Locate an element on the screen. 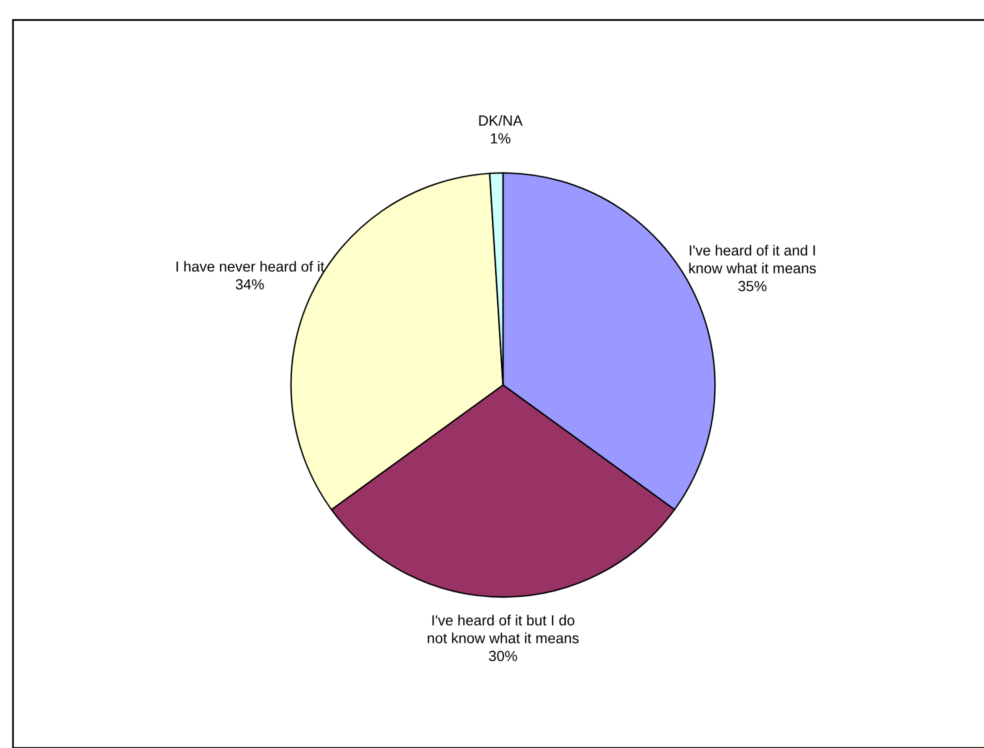 This screenshot has width=984, height=748. slice-label: I've heard of it and I know what it means is located at coordinates (752, 259).